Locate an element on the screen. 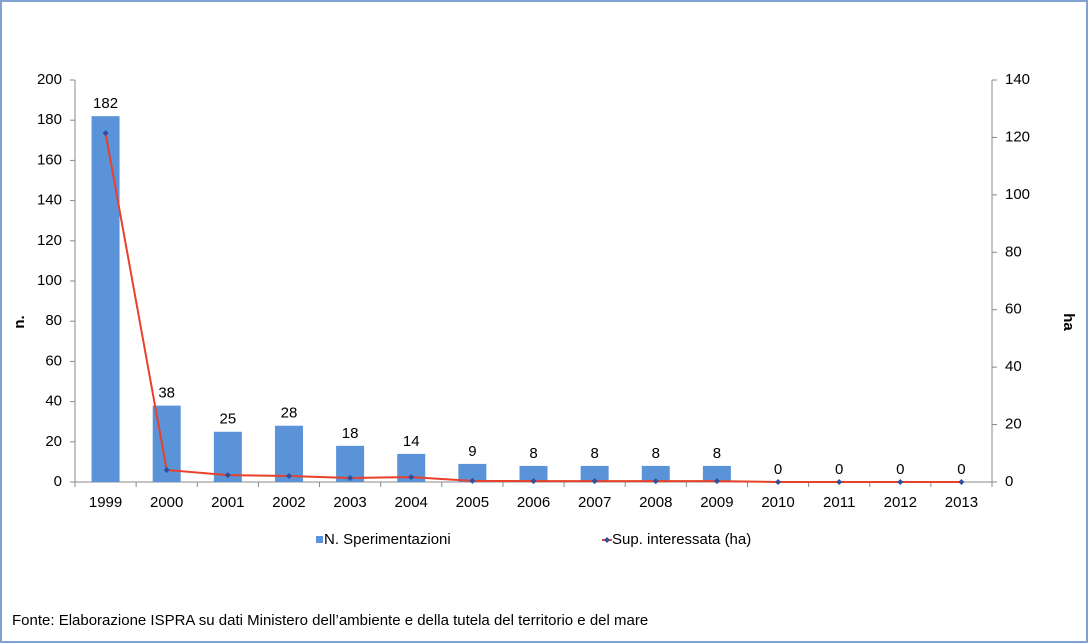 This screenshot has height=643, width=1088. y2-tick-label: 0 is located at coordinates (1009, 481).